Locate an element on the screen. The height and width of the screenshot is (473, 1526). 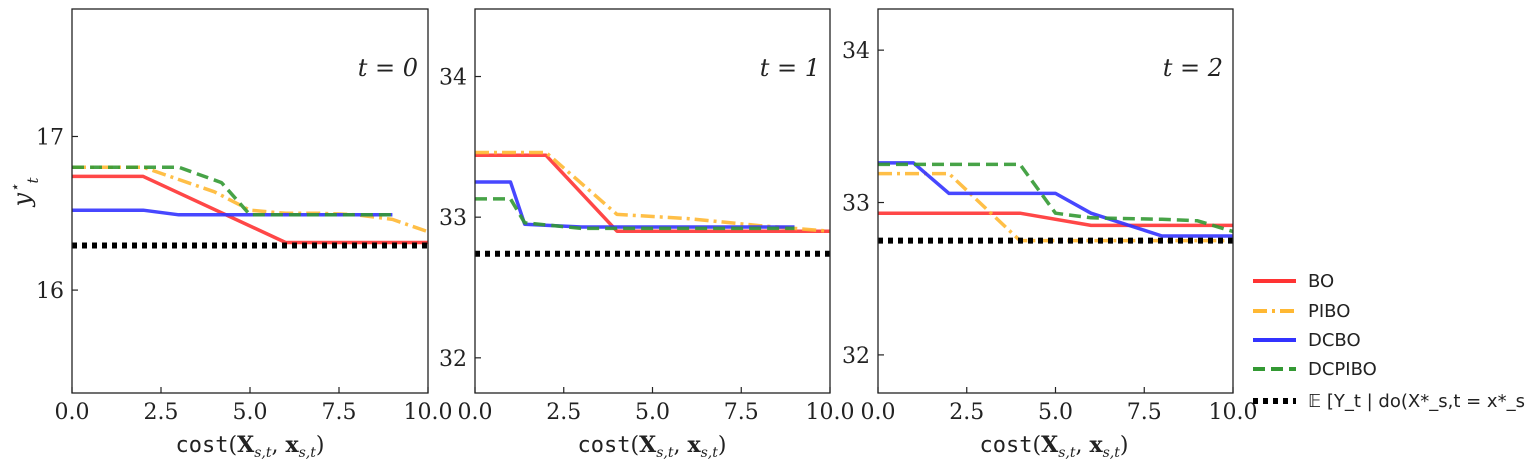
legend-label-dcpibo: DCPIBO is located at coordinates (1342, 369).